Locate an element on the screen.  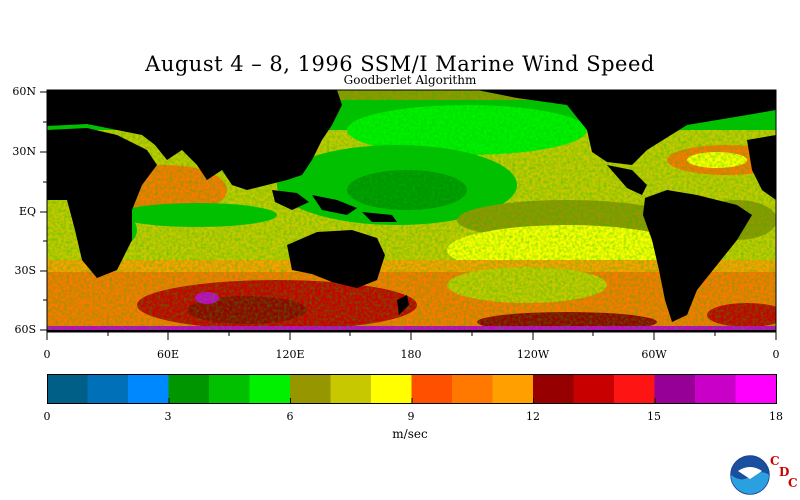
colorbar-tick-label: 6 is located at coordinates (290, 416).